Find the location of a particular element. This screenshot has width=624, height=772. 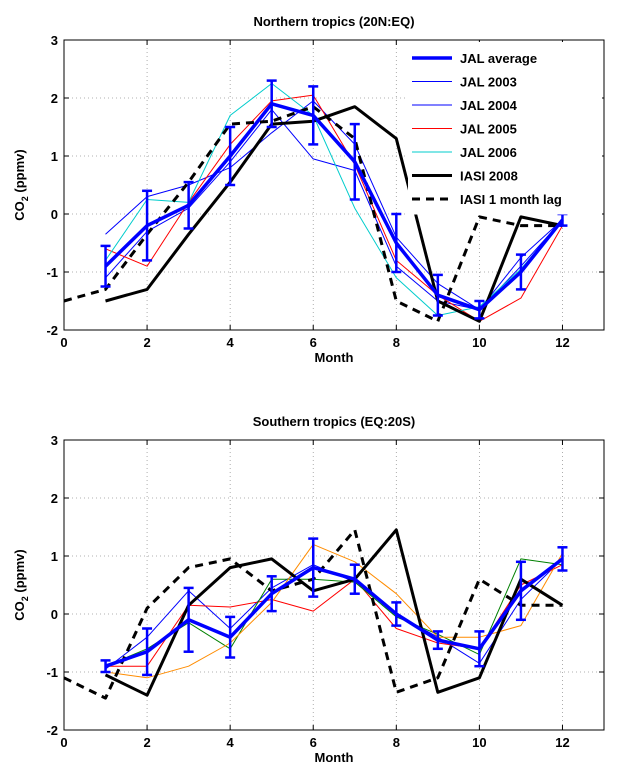

legend-label: JAL 2005 is located at coordinates (488, 129).